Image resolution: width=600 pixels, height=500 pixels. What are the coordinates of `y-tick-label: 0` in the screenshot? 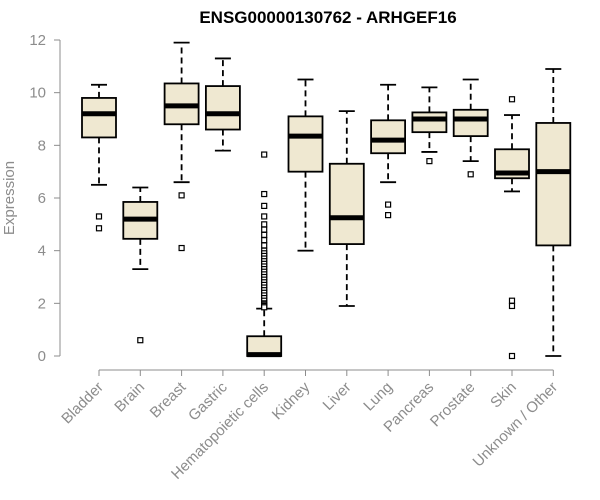 It's located at (42, 356).